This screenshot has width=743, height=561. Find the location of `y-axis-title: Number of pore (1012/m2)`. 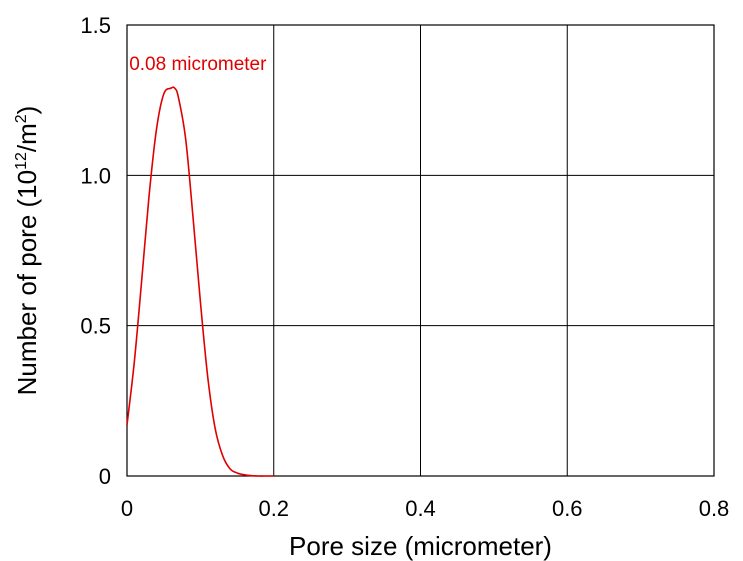

y-axis-title: Number of pore (1012/m2) is located at coordinates (27, 251).